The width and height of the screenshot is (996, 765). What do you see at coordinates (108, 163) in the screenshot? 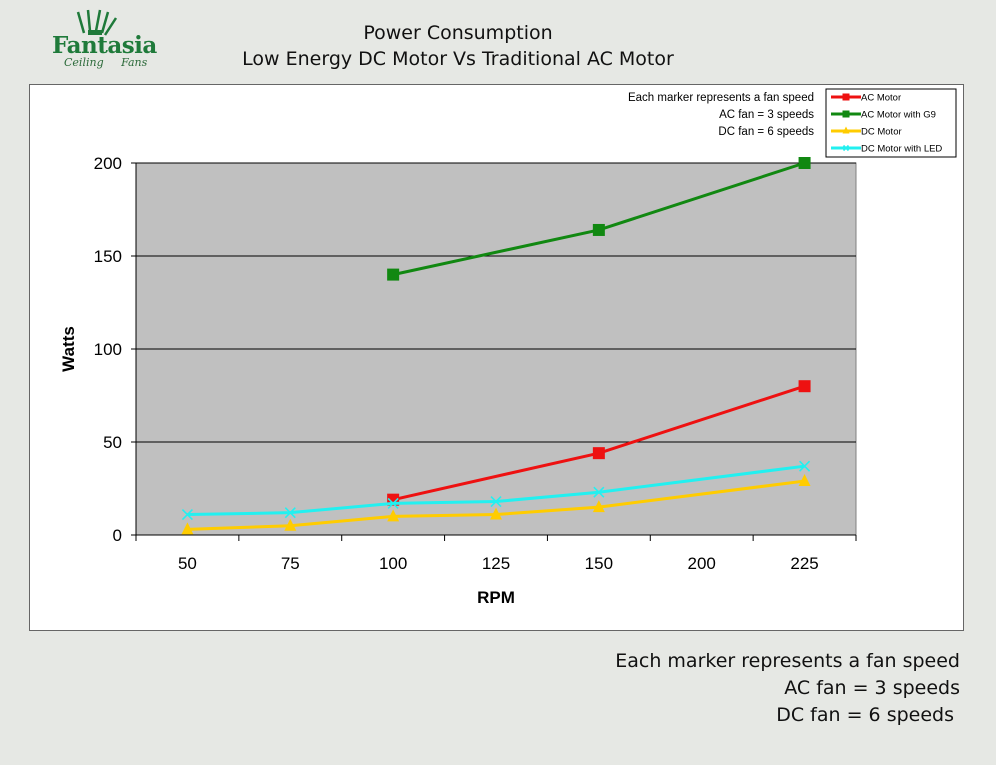
I see `y-tick-label: 200` at bounding box center [108, 163].